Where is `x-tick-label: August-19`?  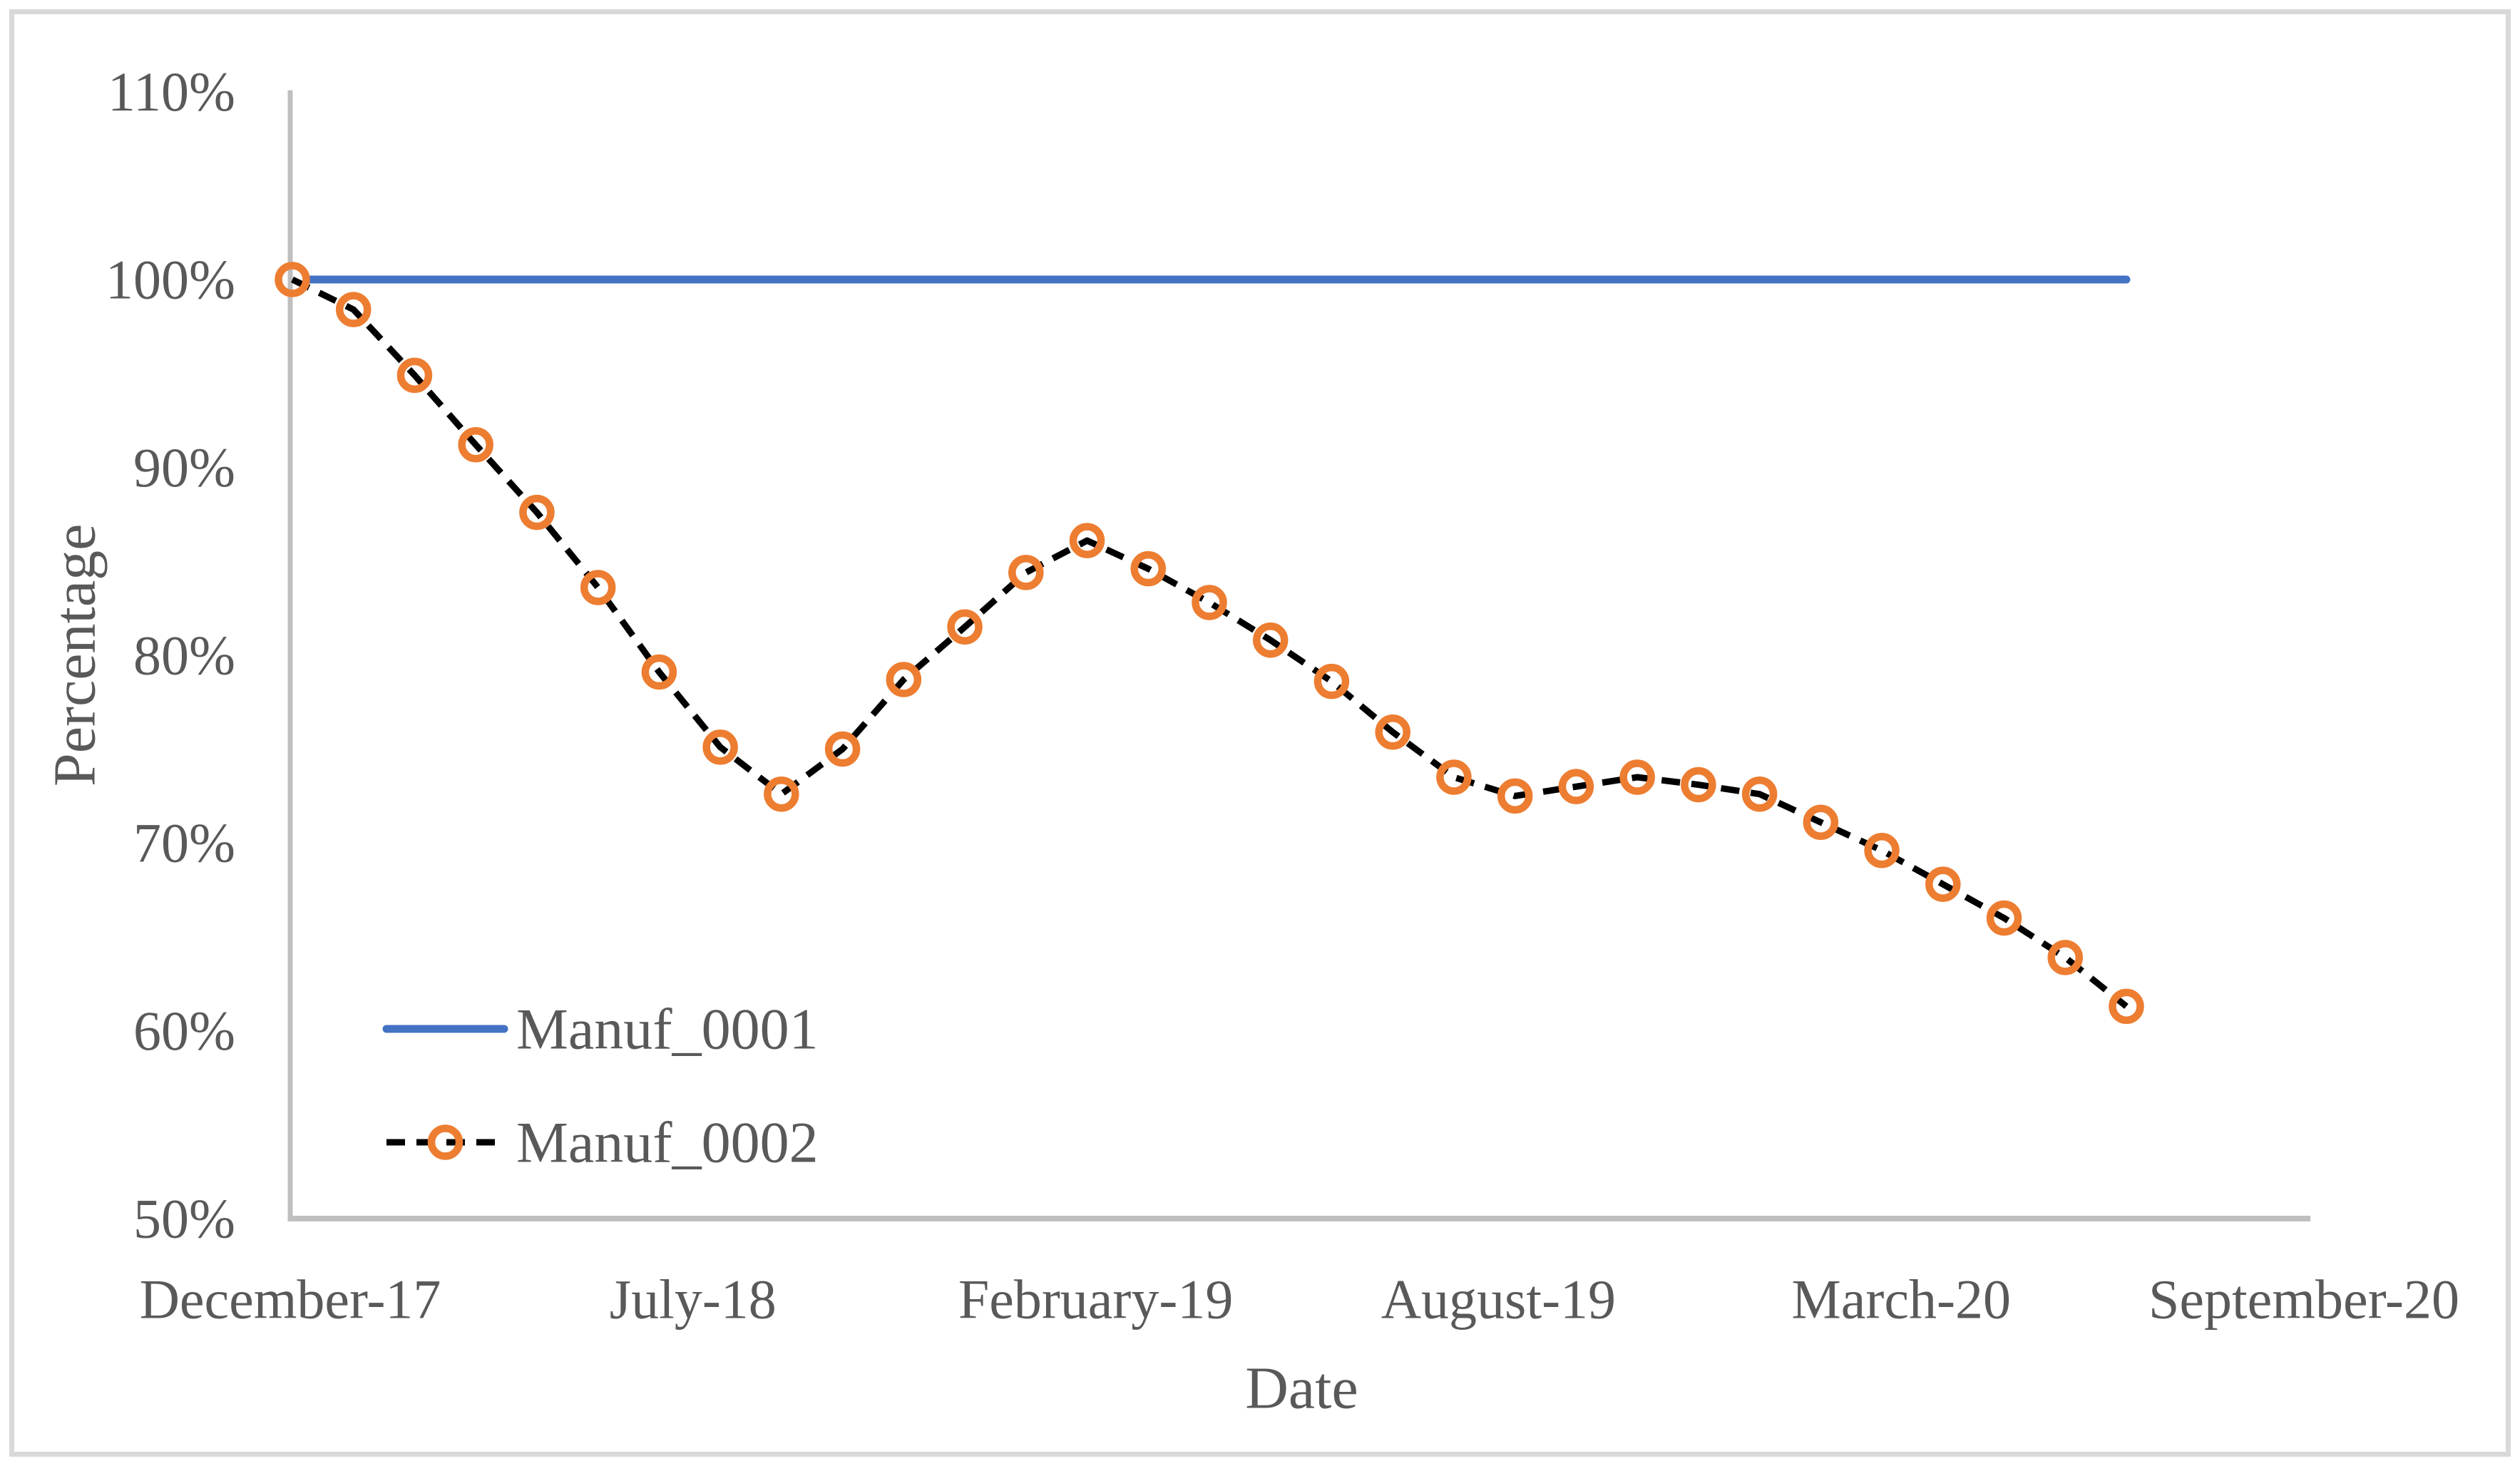 x-tick-label: August-19 is located at coordinates (1498, 1299).